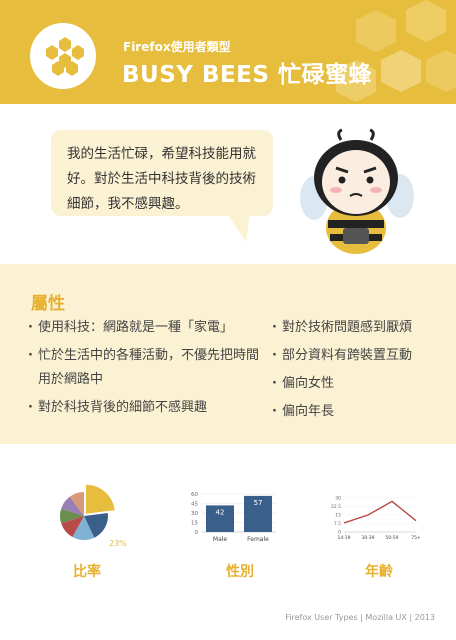 The height and width of the screenshot is (640, 456). I want to click on page-subtitle: Firefox使用者類型, so click(177, 47).